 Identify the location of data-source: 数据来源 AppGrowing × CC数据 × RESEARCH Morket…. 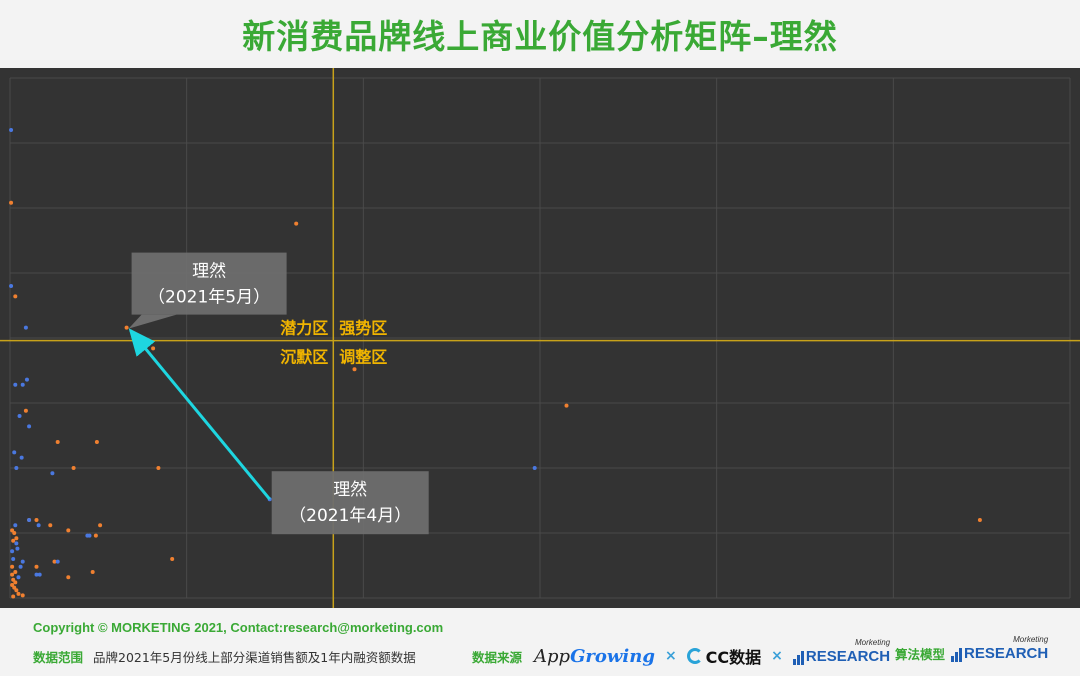
(681, 653).